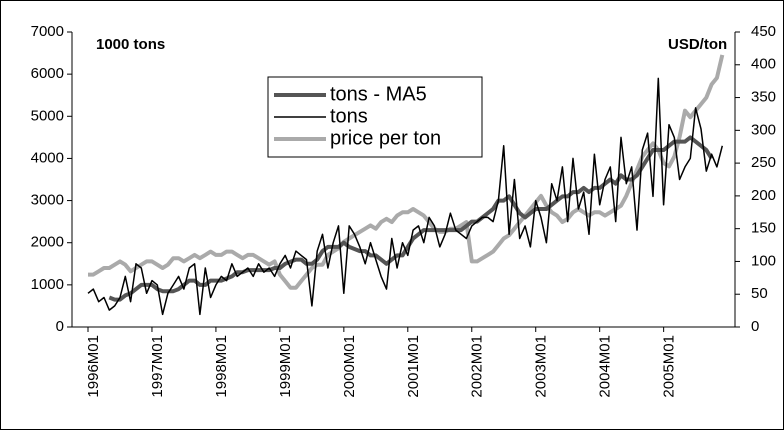  What do you see at coordinates (47, 115) in the screenshot?
I see `y-tick-label: 5000` at bounding box center [47, 115].